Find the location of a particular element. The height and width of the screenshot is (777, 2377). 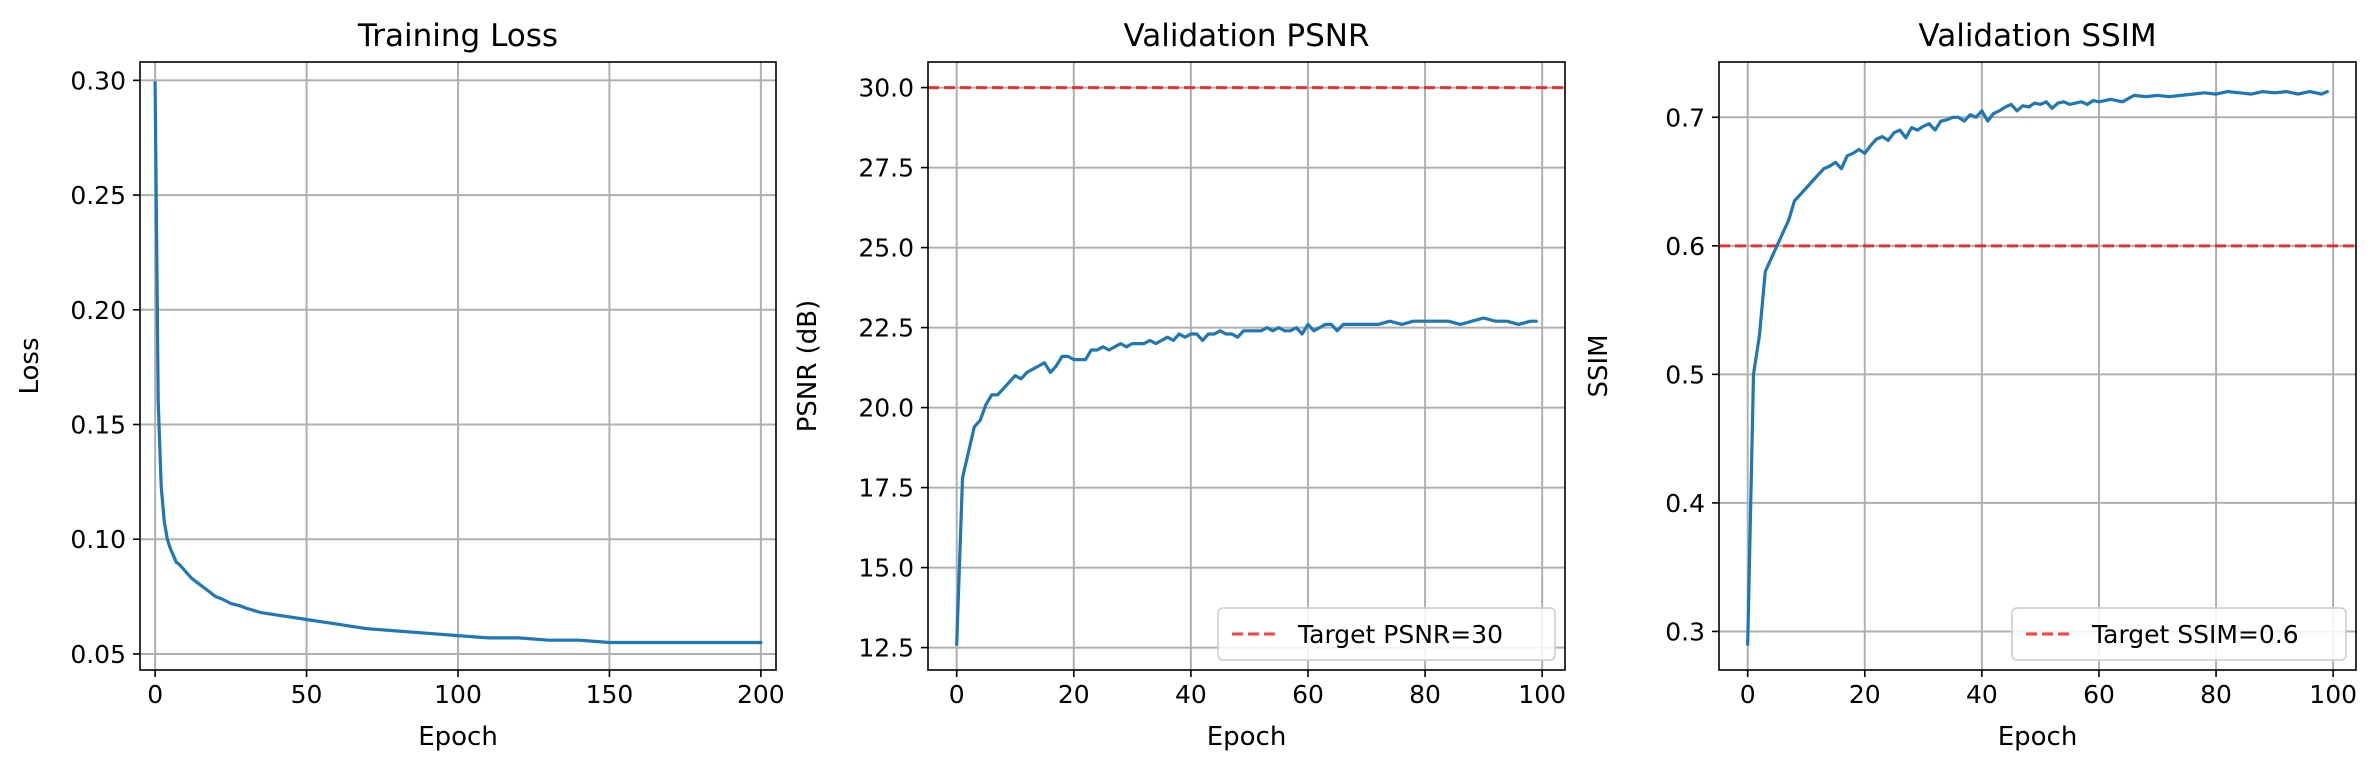

y-tick-label: 0.30 is located at coordinates (98, 80).